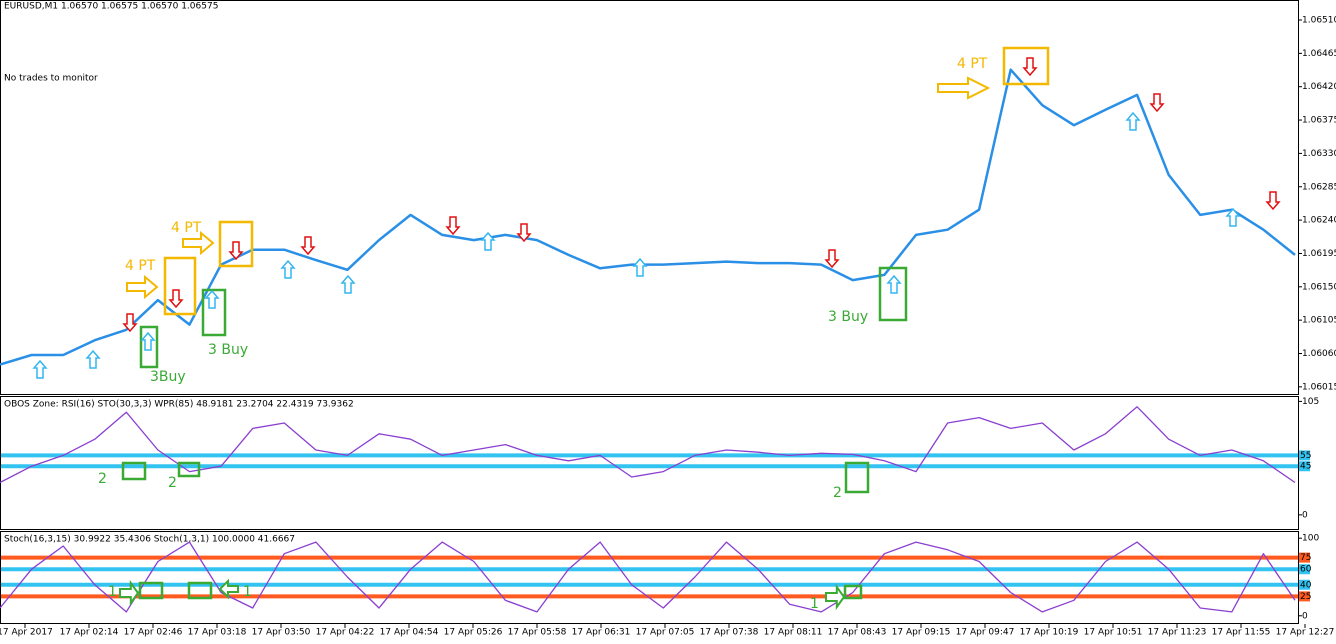  What do you see at coordinates (89, 633) in the screenshot?
I see `x-tick-label: 17 Apr 02:14` at bounding box center [89, 633].